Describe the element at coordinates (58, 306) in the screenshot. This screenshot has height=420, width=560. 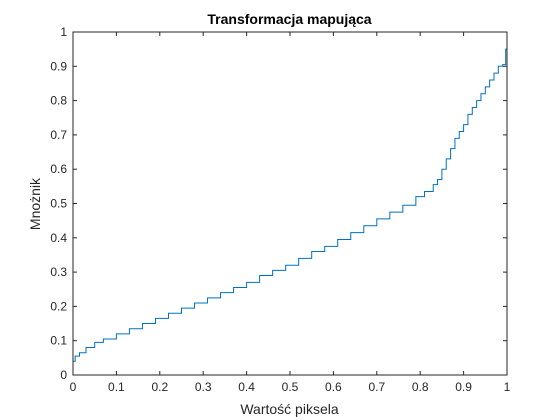
I see `y-tick-label: 0.2` at that location.